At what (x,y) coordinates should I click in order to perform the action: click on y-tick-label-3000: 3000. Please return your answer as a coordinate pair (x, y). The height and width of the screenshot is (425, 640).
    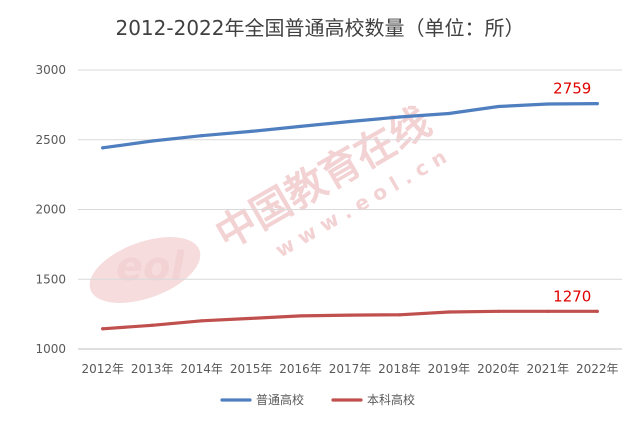
    Looking at the image, I should click on (50, 70).